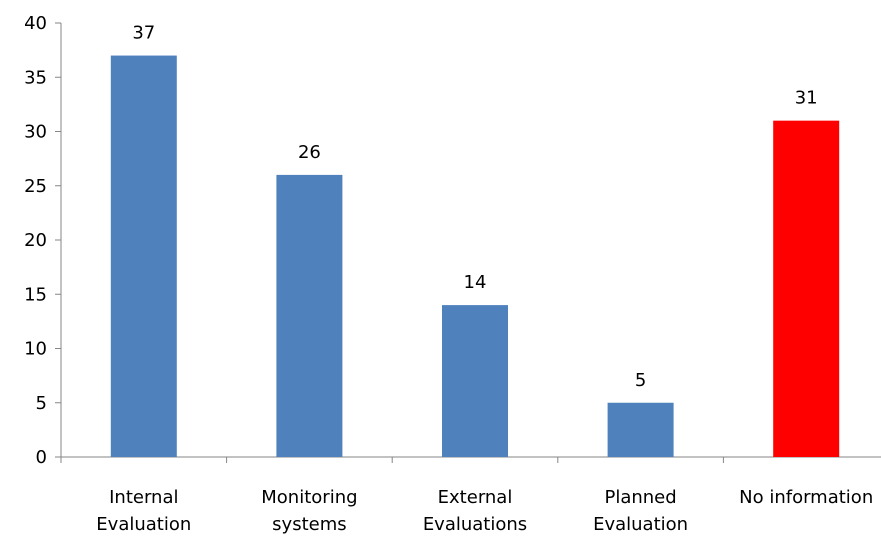  Describe the element at coordinates (309, 152) in the screenshot. I see `data-label: 26` at that location.